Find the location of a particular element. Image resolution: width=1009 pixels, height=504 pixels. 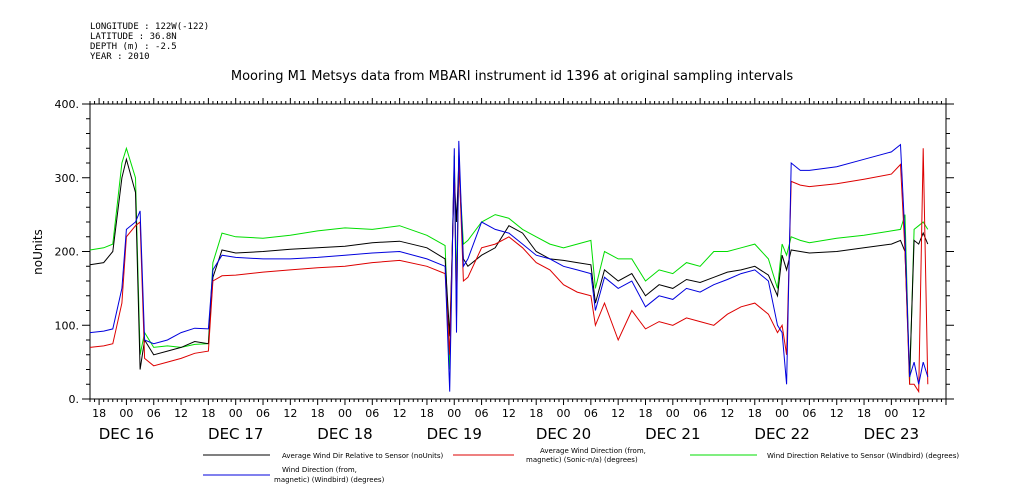

y-tick-label: 200. is located at coordinates (67, 252).